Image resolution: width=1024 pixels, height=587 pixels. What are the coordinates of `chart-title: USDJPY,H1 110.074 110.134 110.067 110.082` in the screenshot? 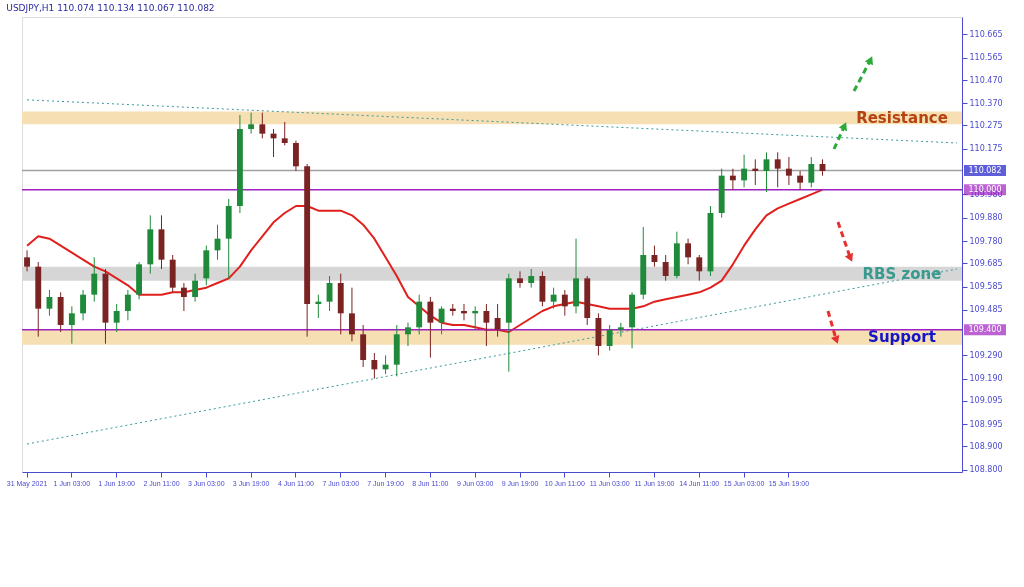 It's located at (110, 8).